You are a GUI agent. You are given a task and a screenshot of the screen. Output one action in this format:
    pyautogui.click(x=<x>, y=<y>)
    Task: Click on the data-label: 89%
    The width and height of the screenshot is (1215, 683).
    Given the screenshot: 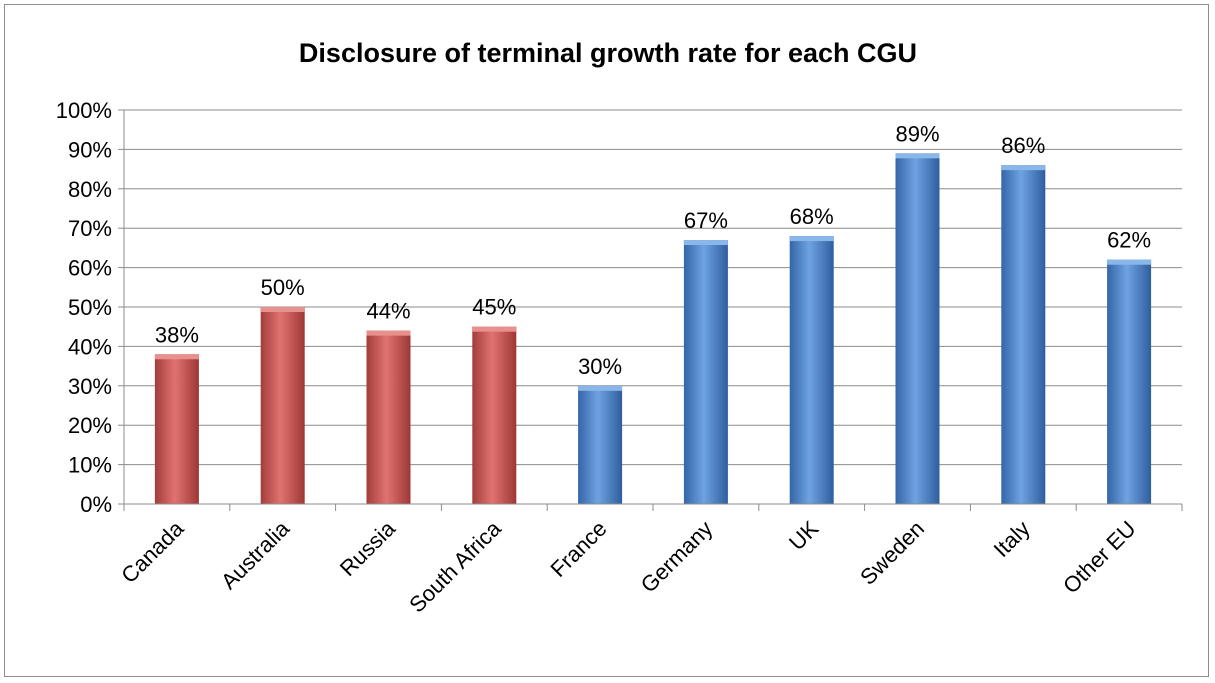 What is the action you would take?
    pyautogui.click(x=917, y=133)
    